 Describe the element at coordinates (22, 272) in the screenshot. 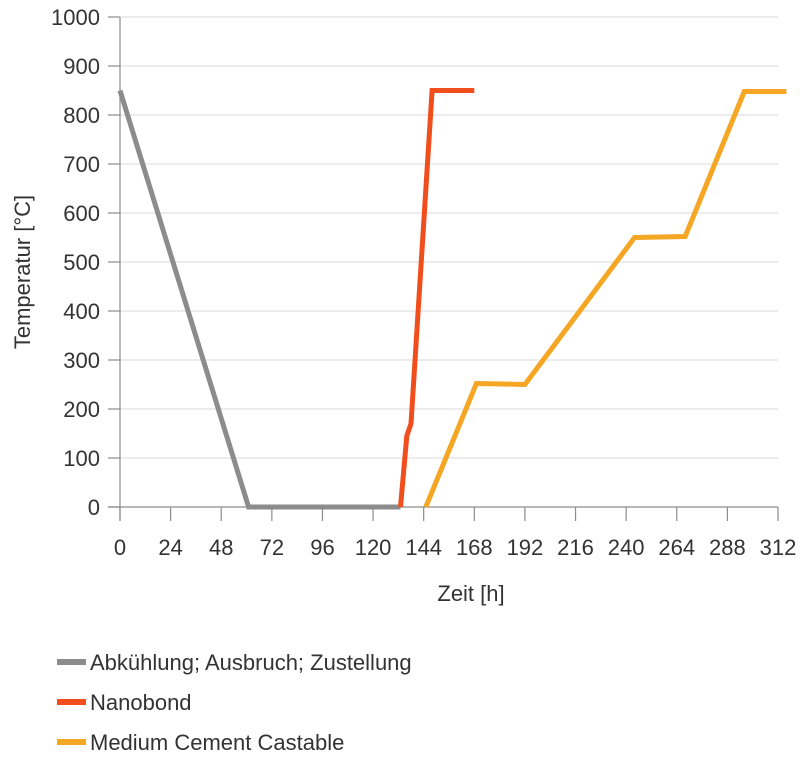

I see `y-axis-title: Temperatur [°C]` at that location.